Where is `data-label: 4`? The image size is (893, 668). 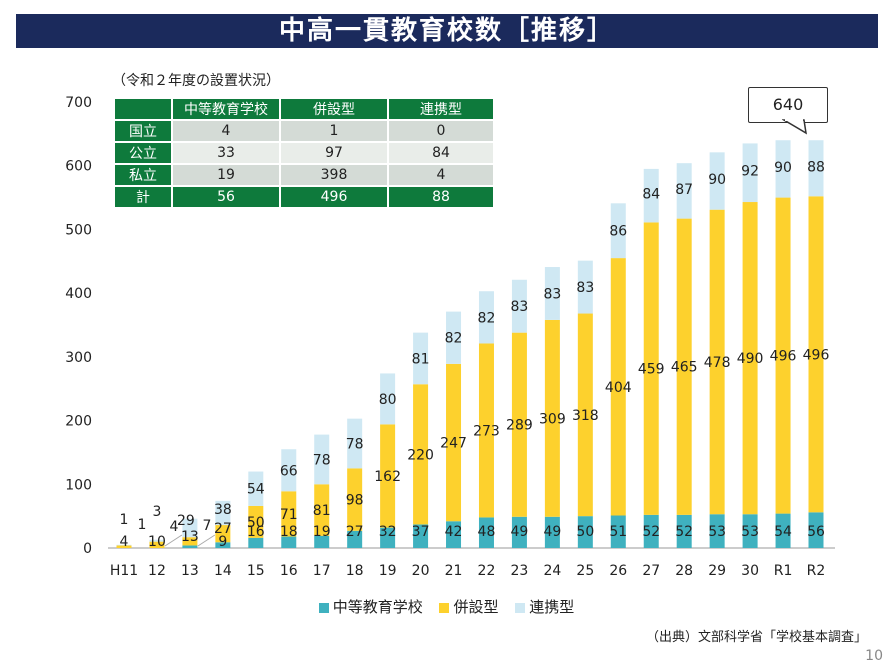 data-label: 4 is located at coordinates (173, 527).